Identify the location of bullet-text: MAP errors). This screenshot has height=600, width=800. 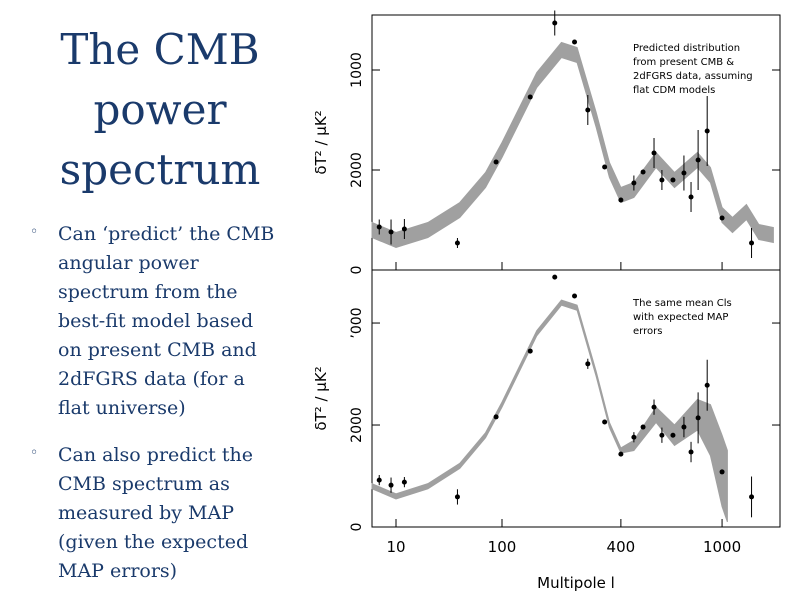
(117, 571).